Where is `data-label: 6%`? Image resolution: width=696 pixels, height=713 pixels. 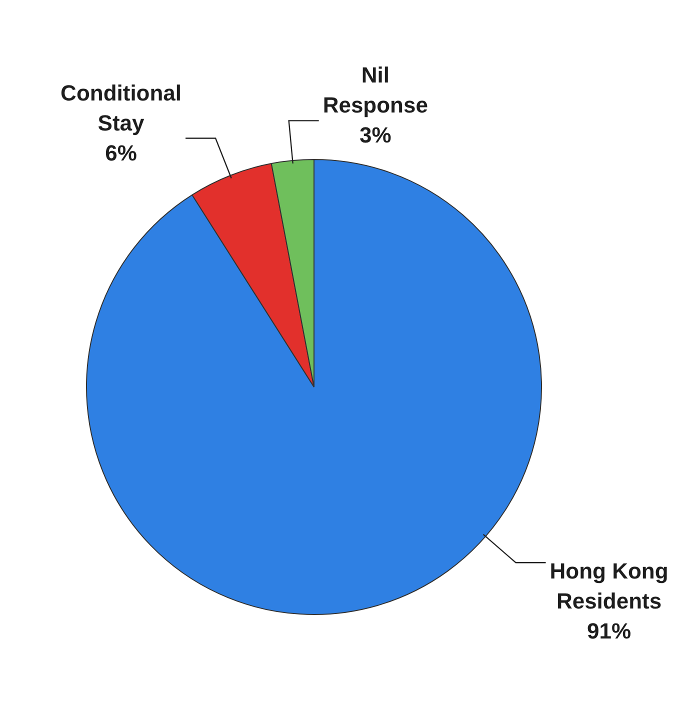
data-label: 6% is located at coordinates (121, 153).